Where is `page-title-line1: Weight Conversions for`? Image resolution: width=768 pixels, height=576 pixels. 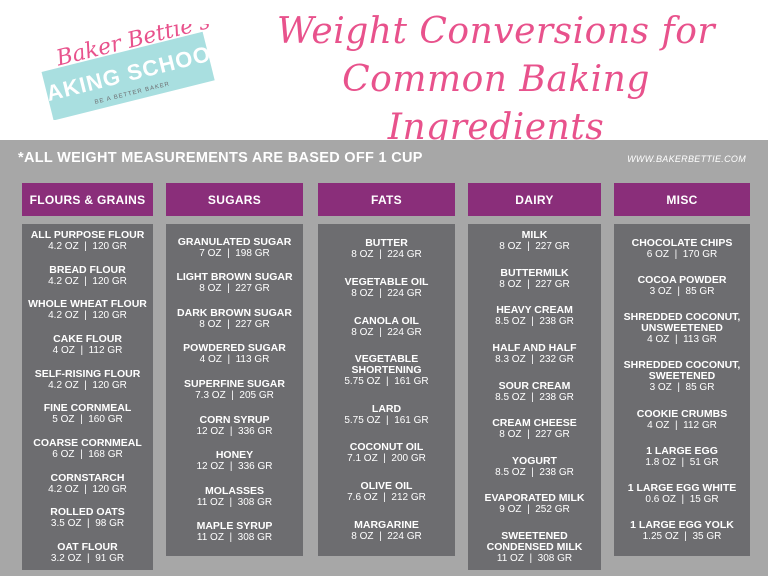 page-title-line1: Weight Conversions for is located at coordinates (496, 31).